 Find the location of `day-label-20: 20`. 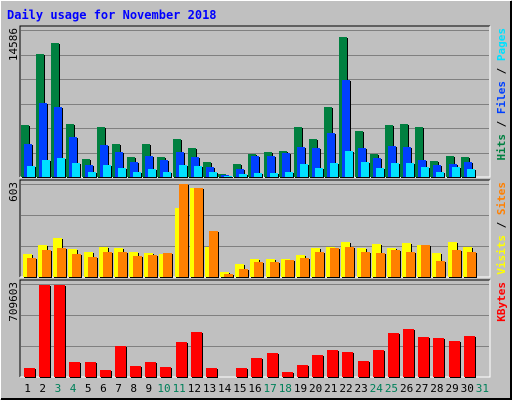

day-label-20: 20 is located at coordinates (315, 388).